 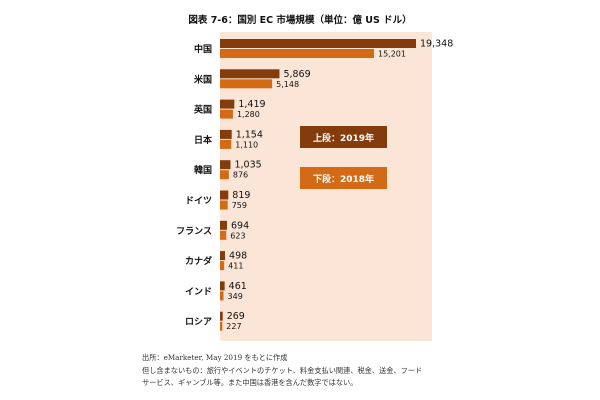 I want to click on category-label: 韓国, so click(x=203, y=170).